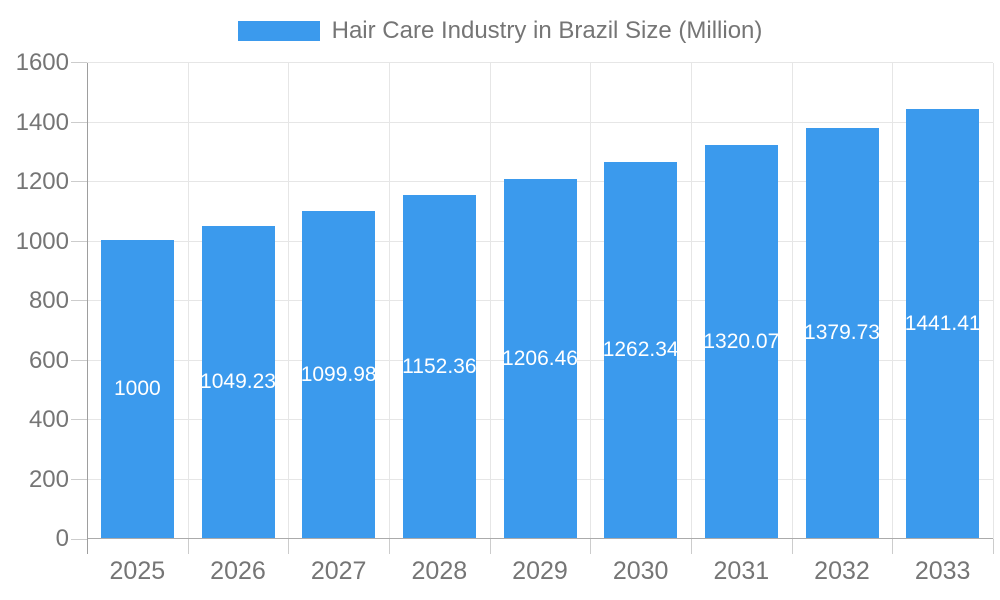 Image resolution: width=1000 pixels, height=600 pixels. I want to click on bar-2033: 1441.41, so click(943, 323).